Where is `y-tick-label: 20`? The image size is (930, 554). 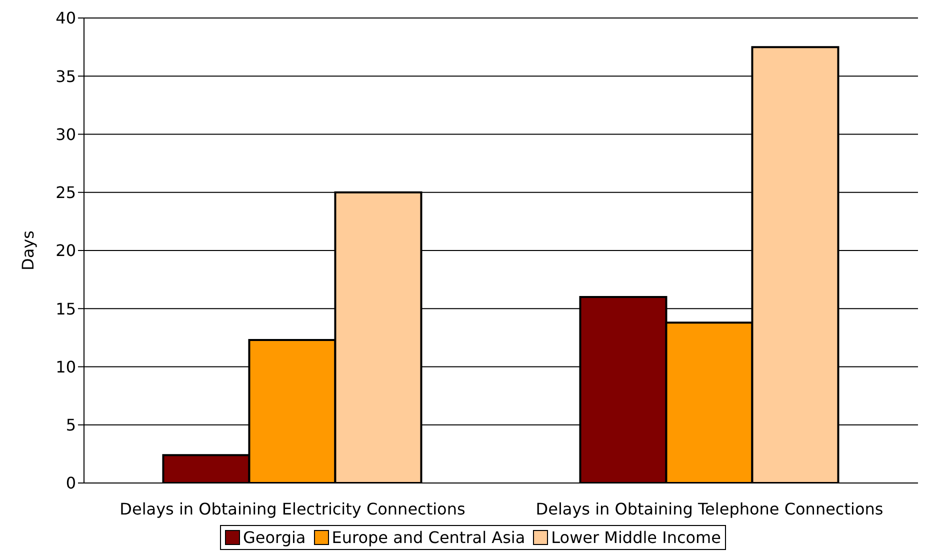
y-tick-label: 20 is located at coordinates (66, 250).